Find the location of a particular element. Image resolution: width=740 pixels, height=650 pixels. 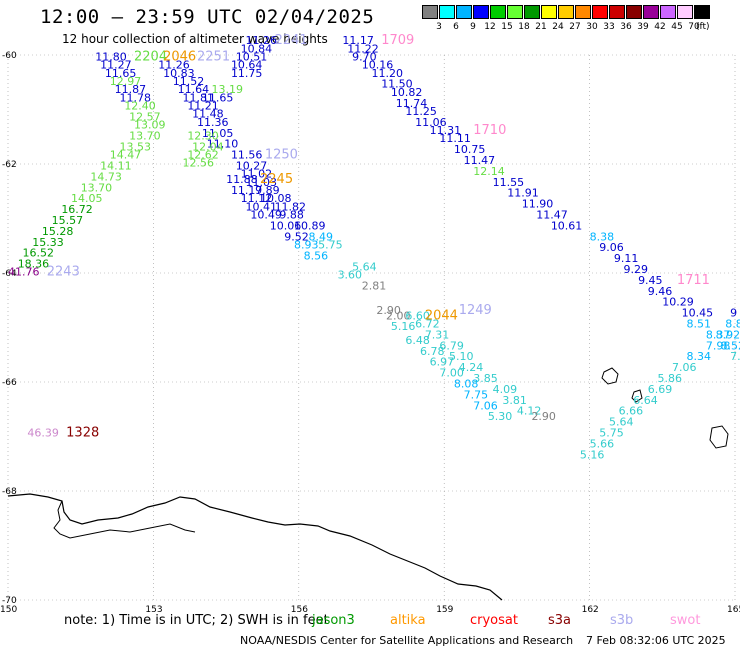

wave-height-value: 11.52 is located at coordinates (189, 81).